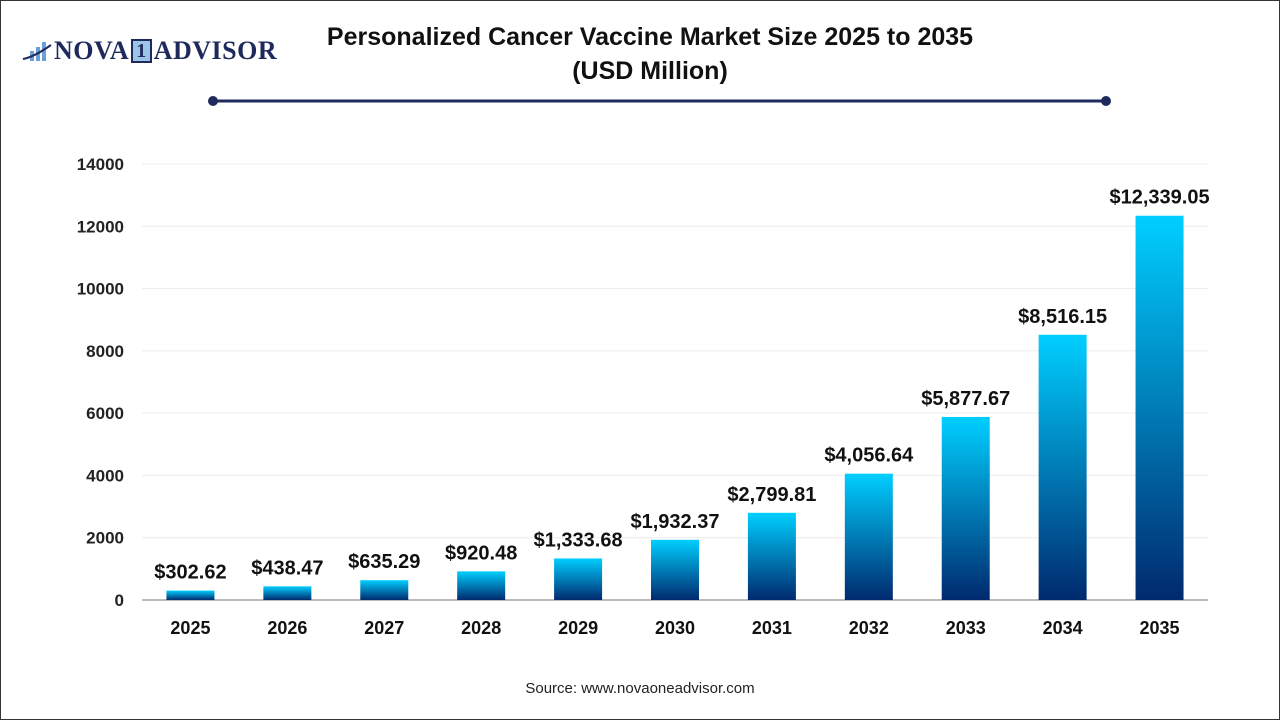 This screenshot has height=720, width=1280. What do you see at coordinates (384, 562) in the screenshot?
I see `data-label: $635.29` at bounding box center [384, 562].